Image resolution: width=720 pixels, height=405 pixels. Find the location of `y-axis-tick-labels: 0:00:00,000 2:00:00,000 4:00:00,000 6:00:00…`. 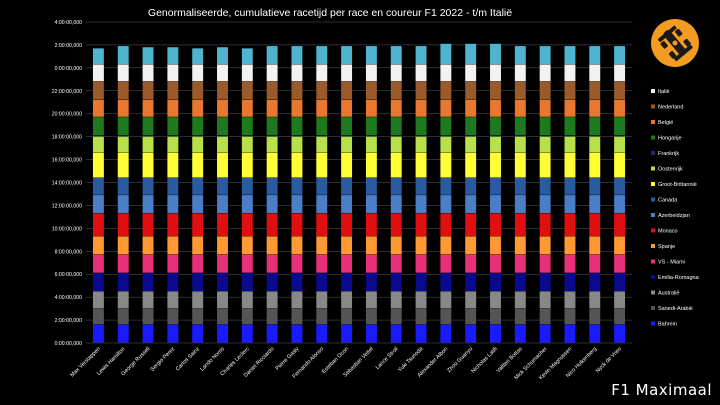

y-axis-tick-labels: 0:00:00,000 2:00:00,000 4:00:00,000 6:00:00… is located at coordinates (67, 183).